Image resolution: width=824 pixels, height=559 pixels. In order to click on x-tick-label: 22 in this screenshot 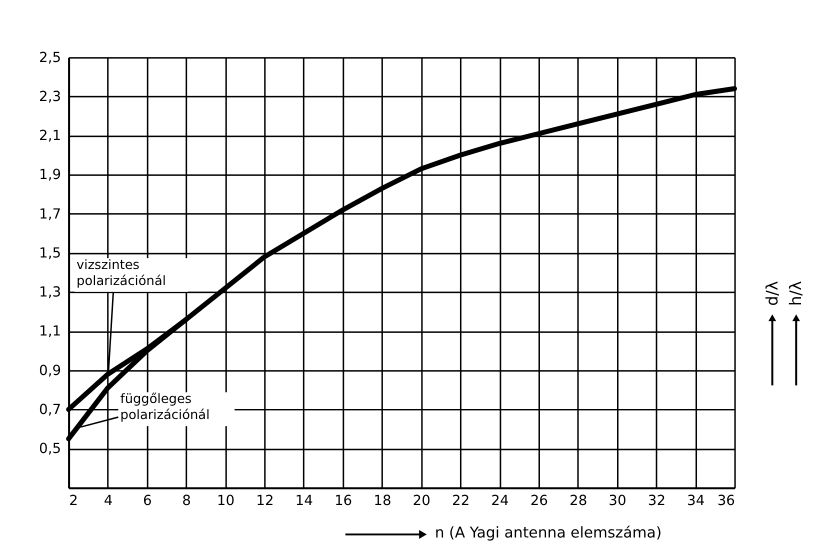, I will do `click(461, 501)`.